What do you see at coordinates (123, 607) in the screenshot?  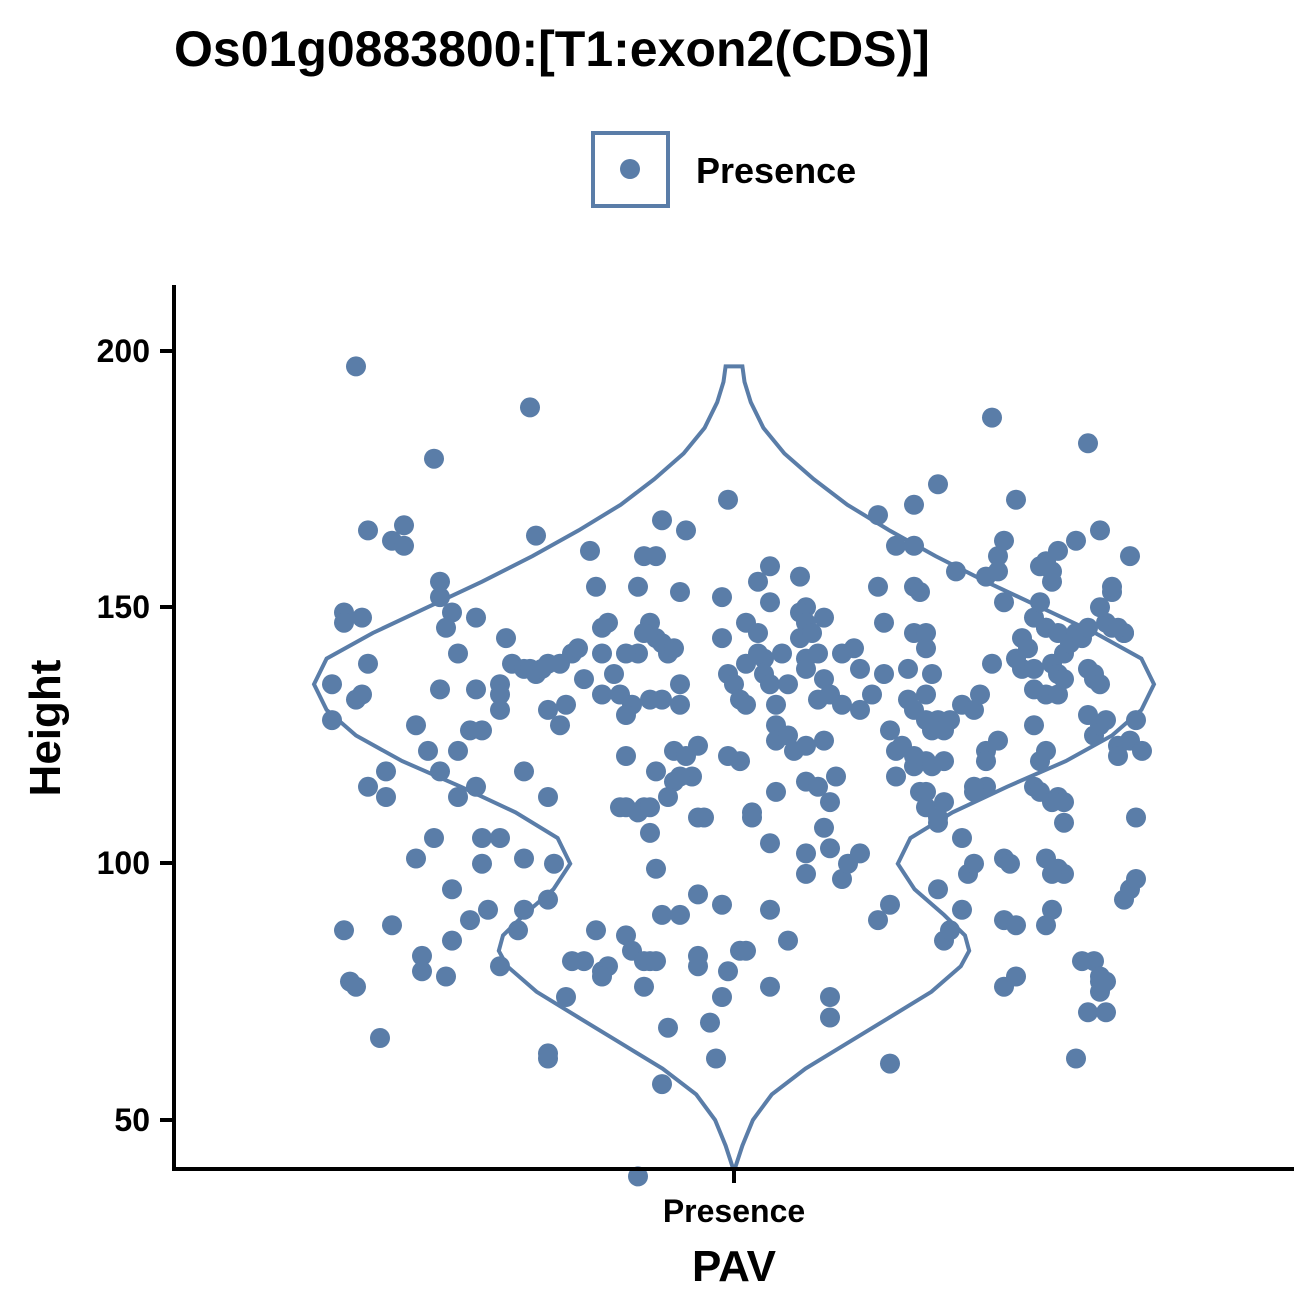 I see `y-tick-label-150: 150` at bounding box center [123, 607].